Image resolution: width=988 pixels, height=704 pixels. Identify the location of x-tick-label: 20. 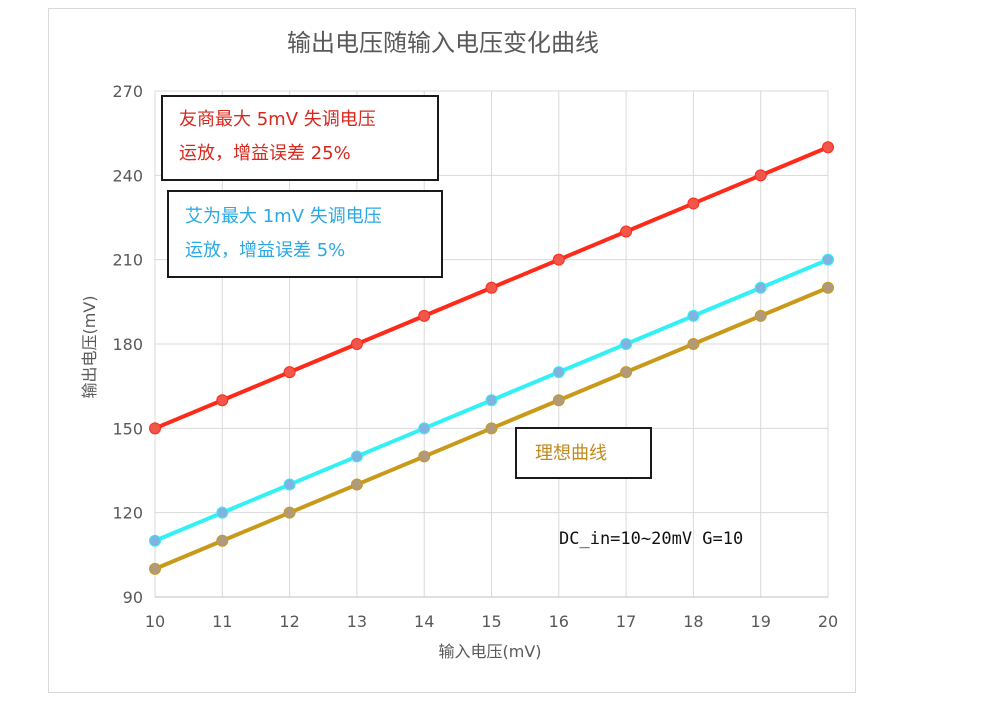
(828, 621).